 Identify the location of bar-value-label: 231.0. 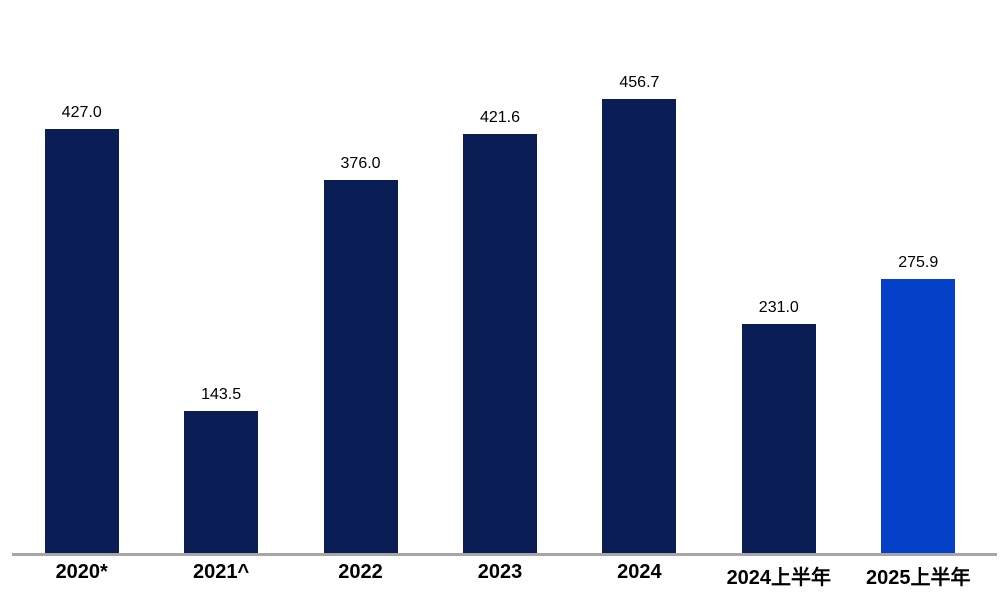
(778, 307).